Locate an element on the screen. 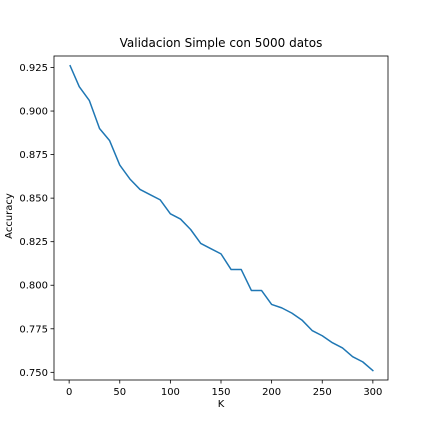 The width and height of the screenshot is (432, 432). x-tick-label: 250 is located at coordinates (322, 392).